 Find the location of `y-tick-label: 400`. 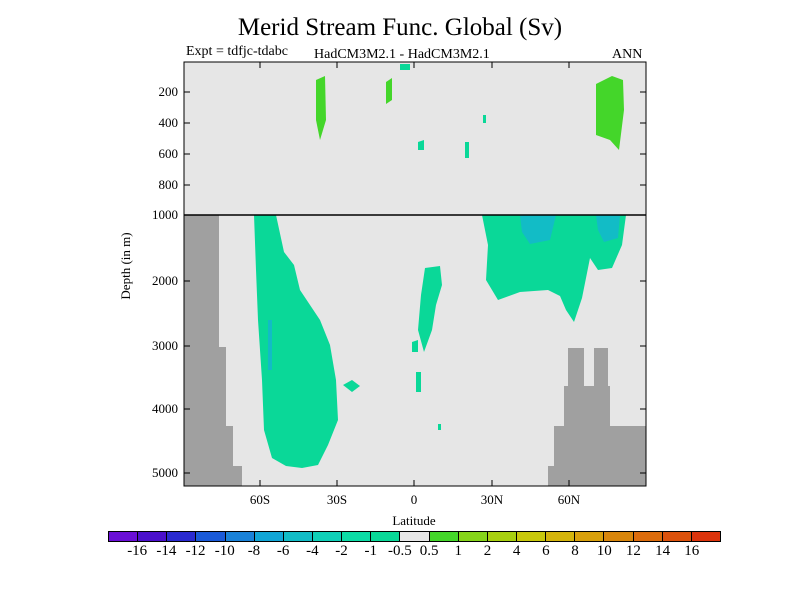

y-tick-label: 400 is located at coordinates (168, 122).